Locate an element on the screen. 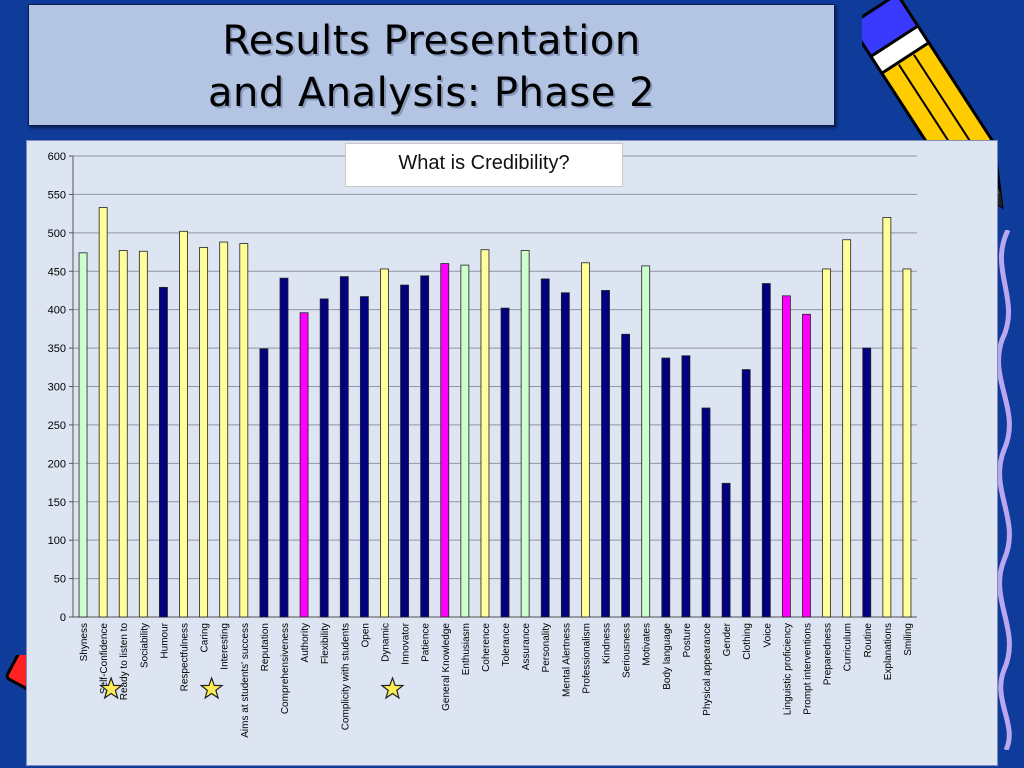  y-tick-label: 100 is located at coordinates (57, 541).